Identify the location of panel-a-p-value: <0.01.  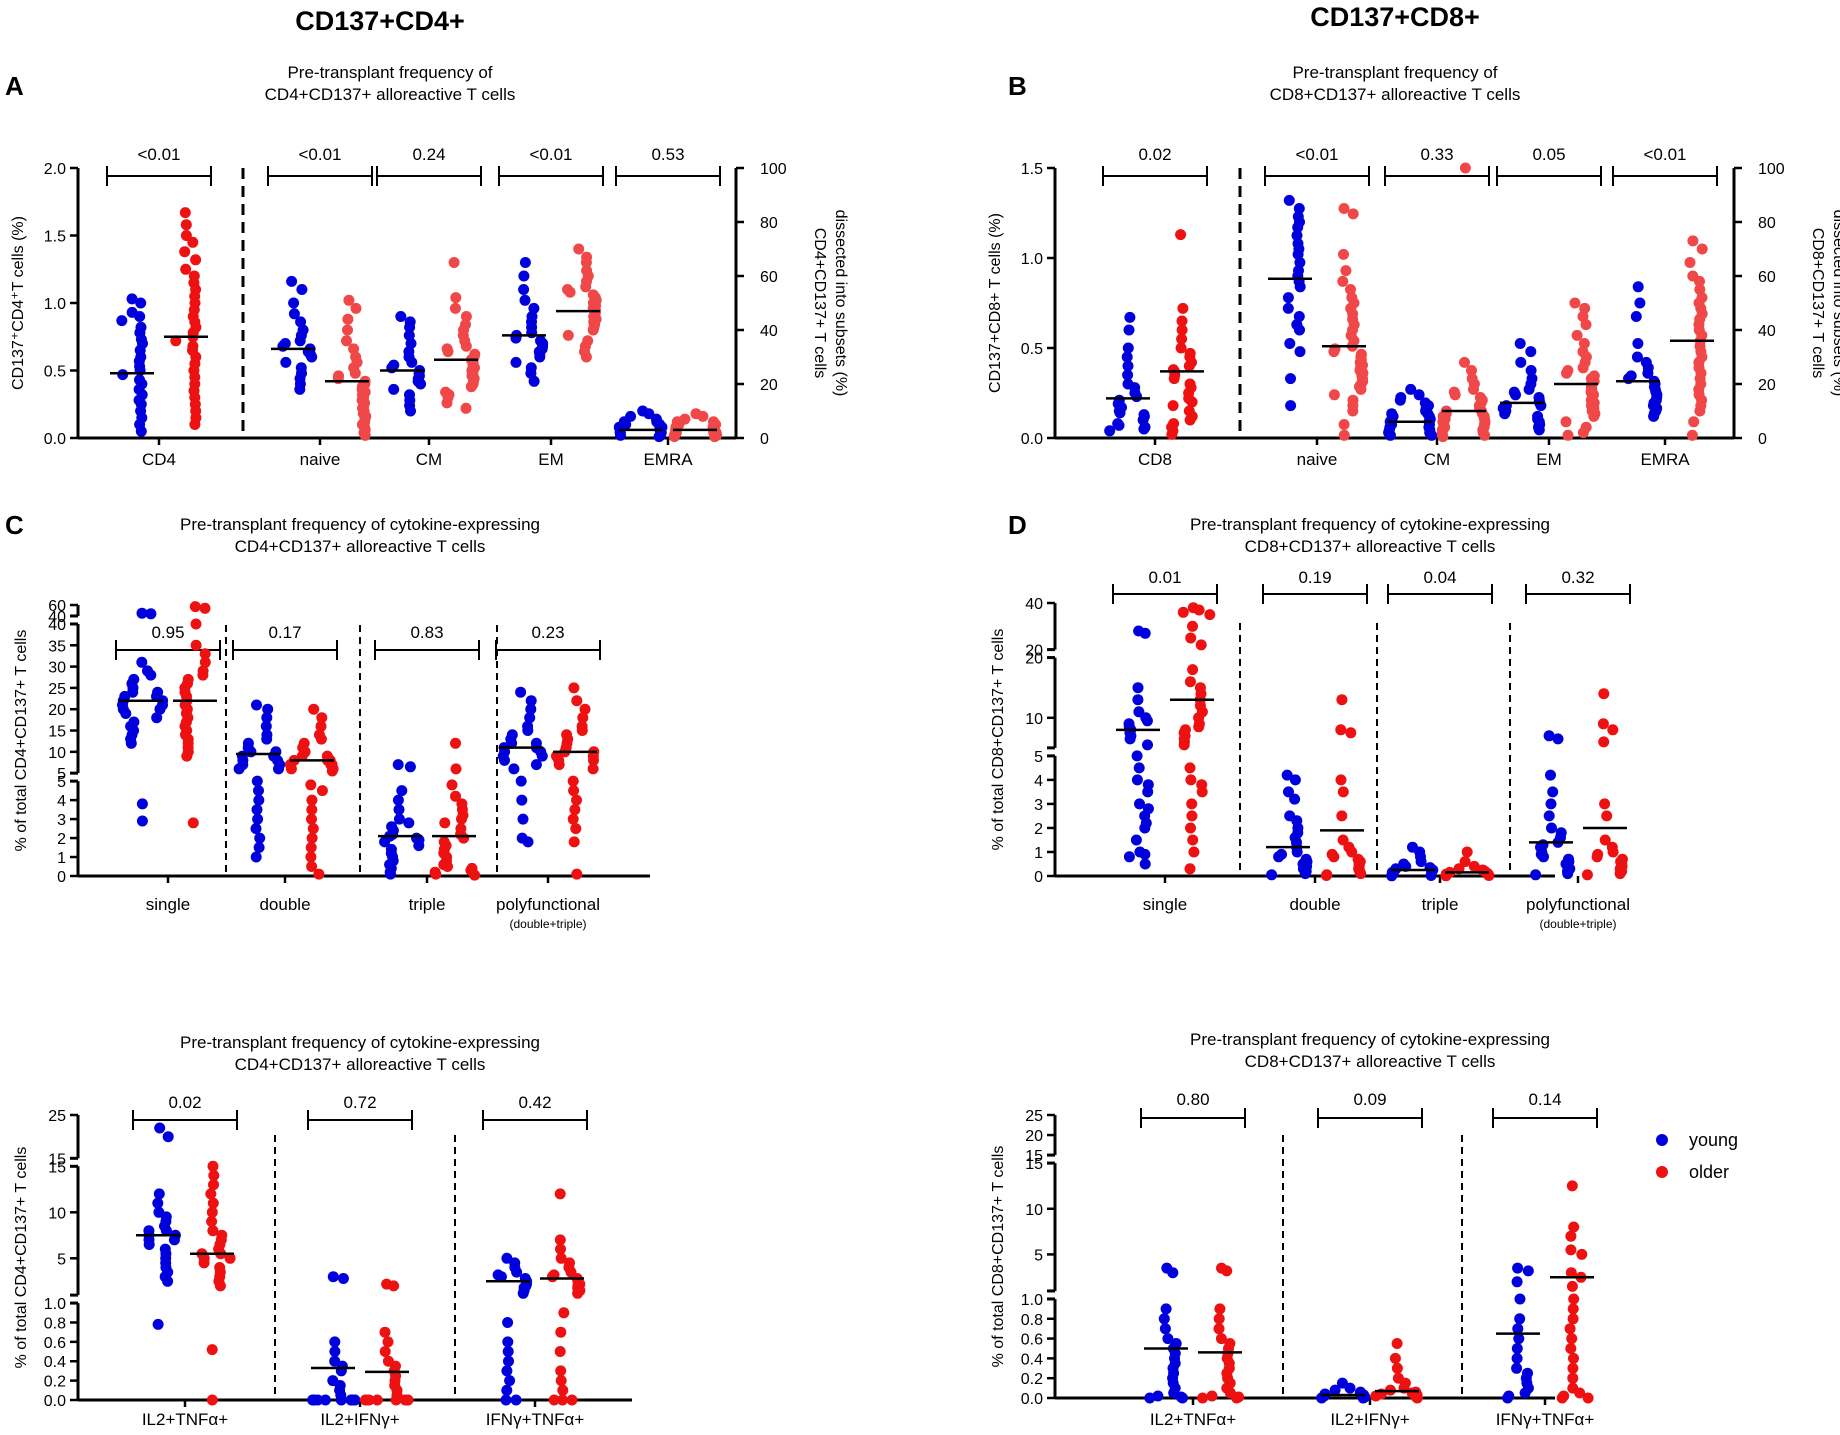
(158, 154).